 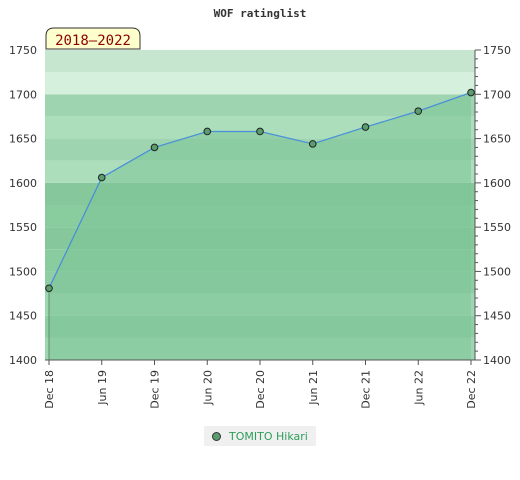 What do you see at coordinates (497, 227) in the screenshot?
I see `y-tick-label-right: 1550` at bounding box center [497, 227].